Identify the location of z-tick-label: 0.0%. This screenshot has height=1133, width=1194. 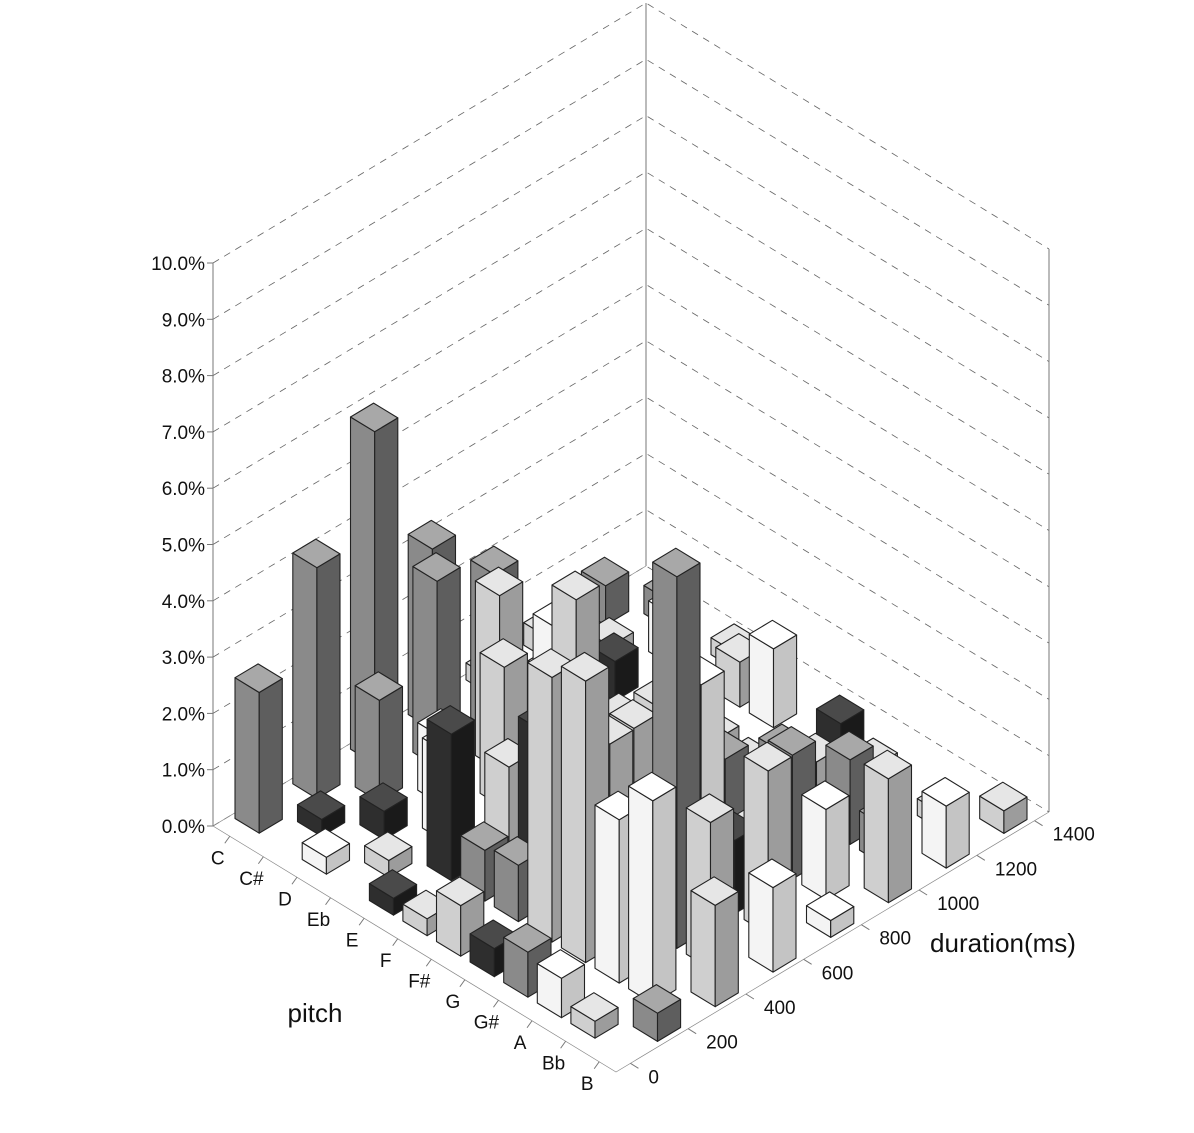
(183, 827).